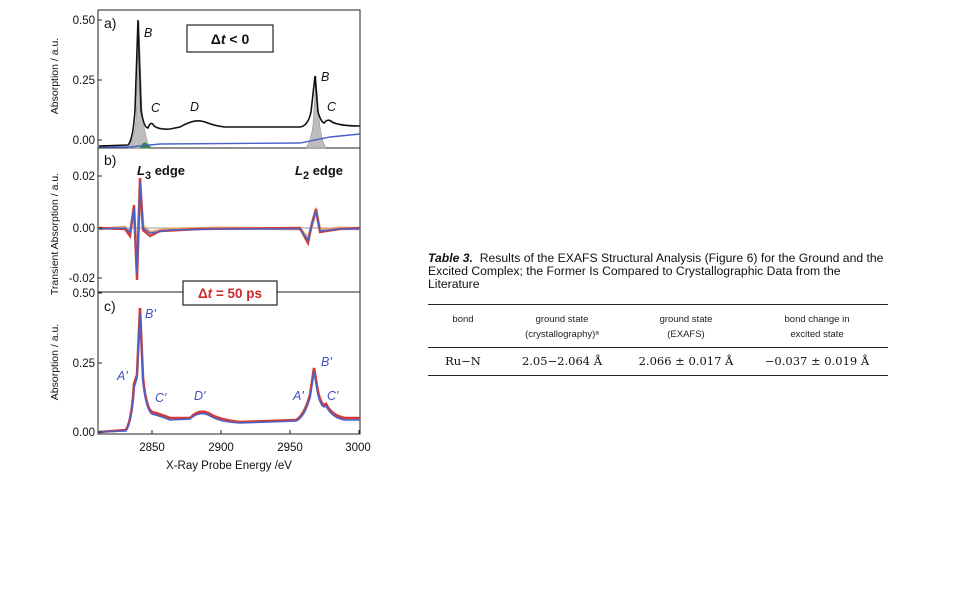  I want to click on panel-a-letter: a), so click(110, 23).